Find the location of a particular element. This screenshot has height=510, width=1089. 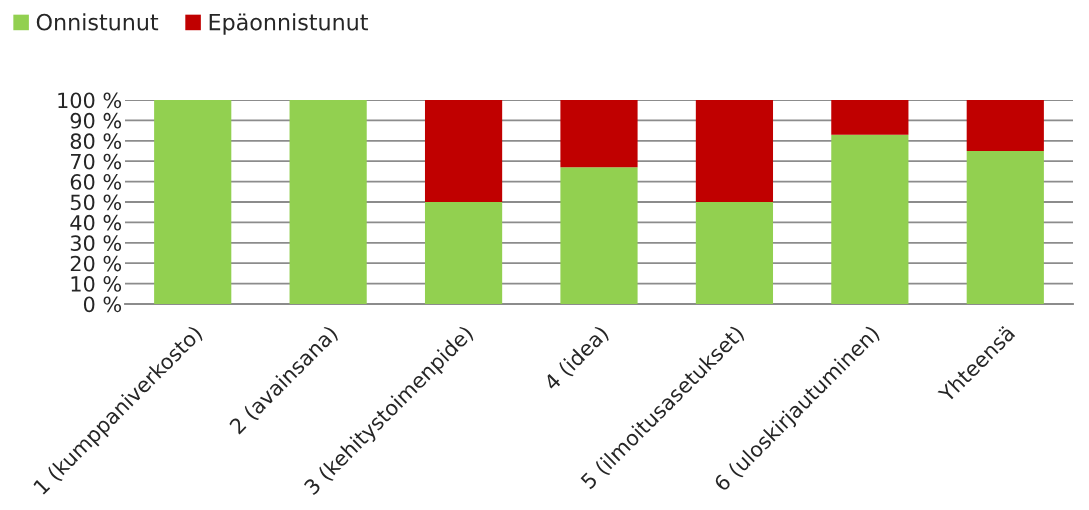

y-tick-label: 0 % is located at coordinates (102, 304).